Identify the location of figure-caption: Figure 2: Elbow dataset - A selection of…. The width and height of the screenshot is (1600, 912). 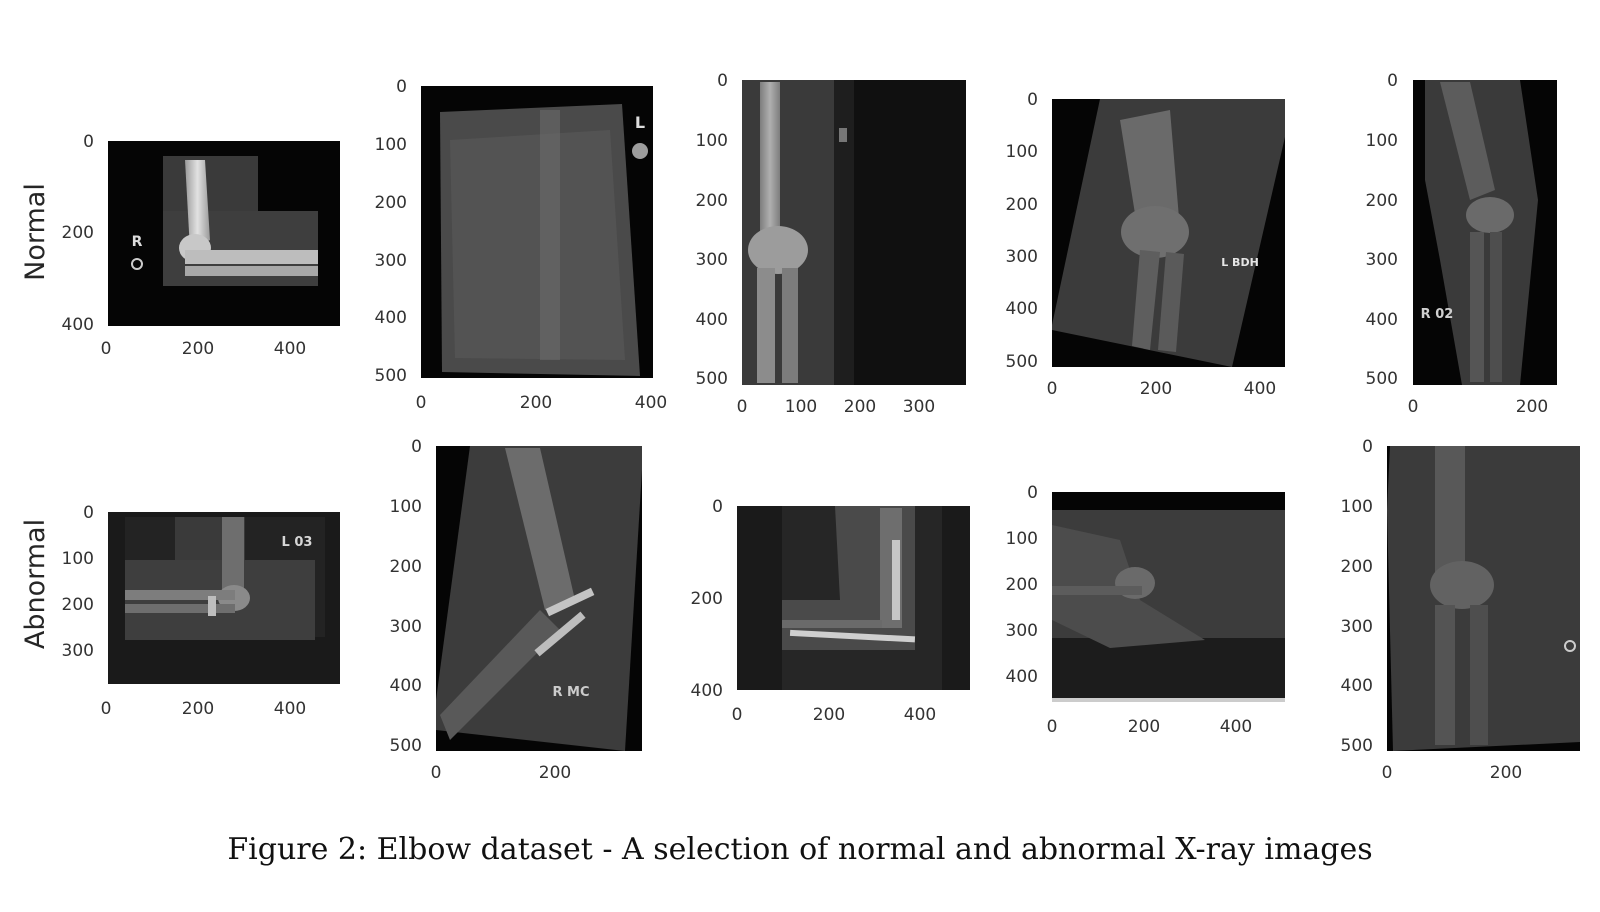
(800, 849).